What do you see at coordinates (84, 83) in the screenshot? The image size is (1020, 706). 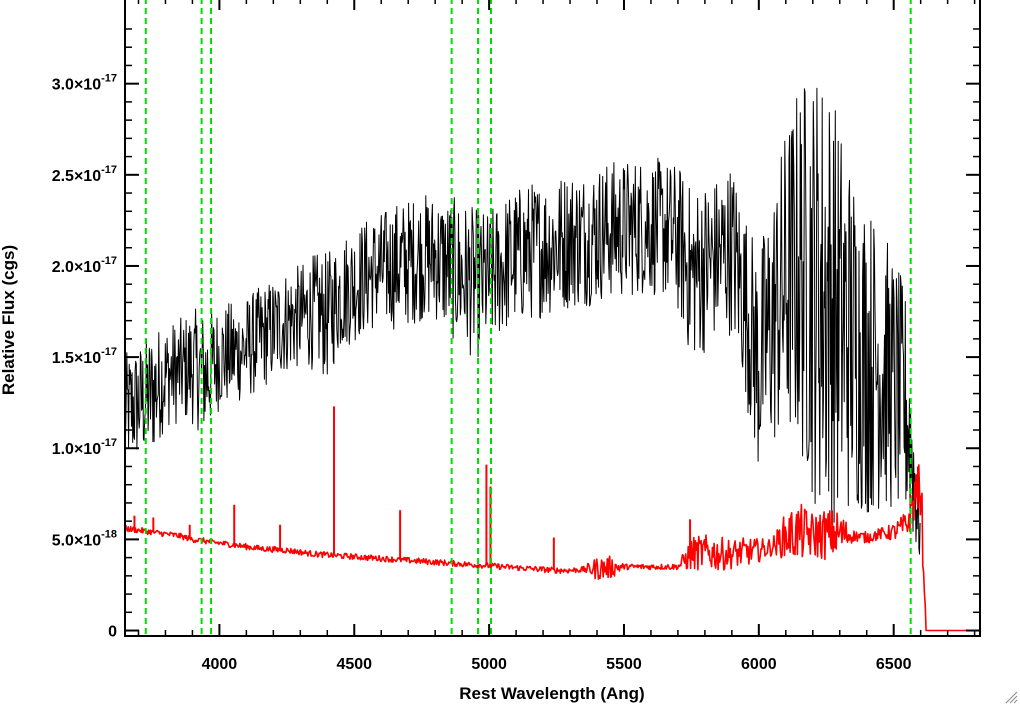 I see `y-tick-label: 3.0×10⁻¹⁷` at bounding box center [84, 83].